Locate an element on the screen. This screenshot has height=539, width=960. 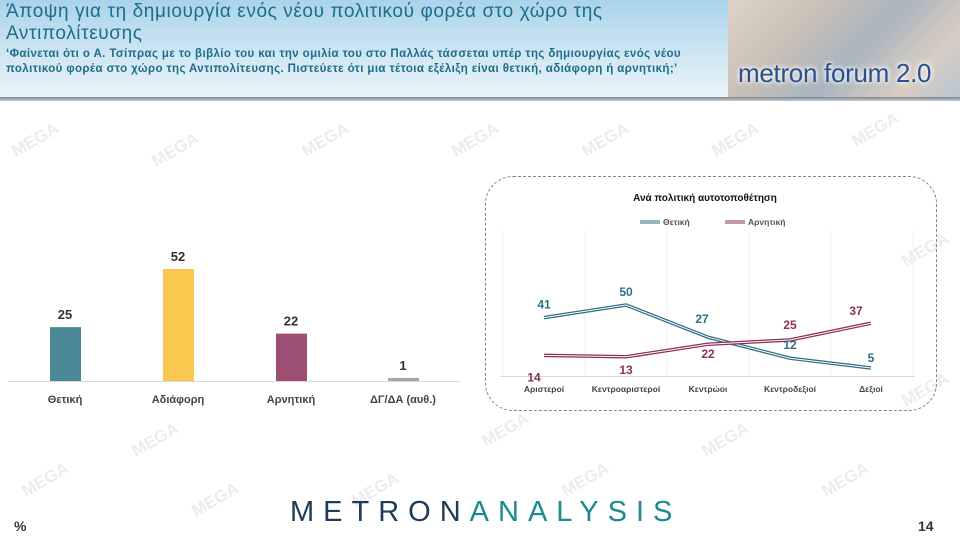
data-label: 50 is located at coordinates (626, 292).